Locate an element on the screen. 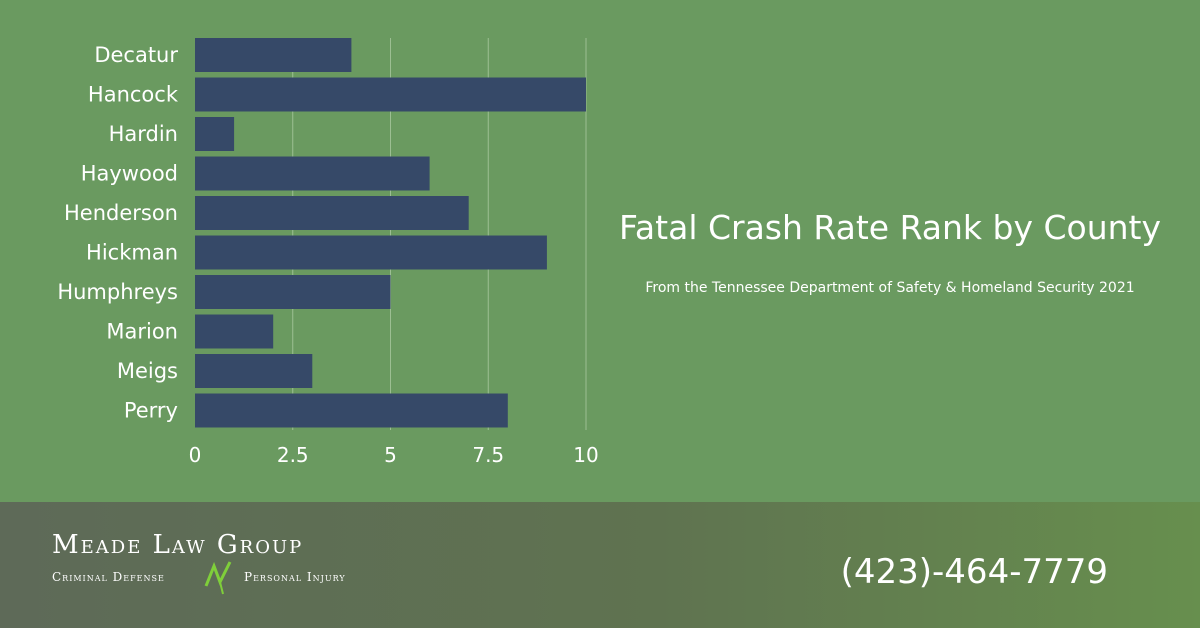 The width and height of the screenshot is (1200, 628). bar-haywood is located at coordinates (312, 173).